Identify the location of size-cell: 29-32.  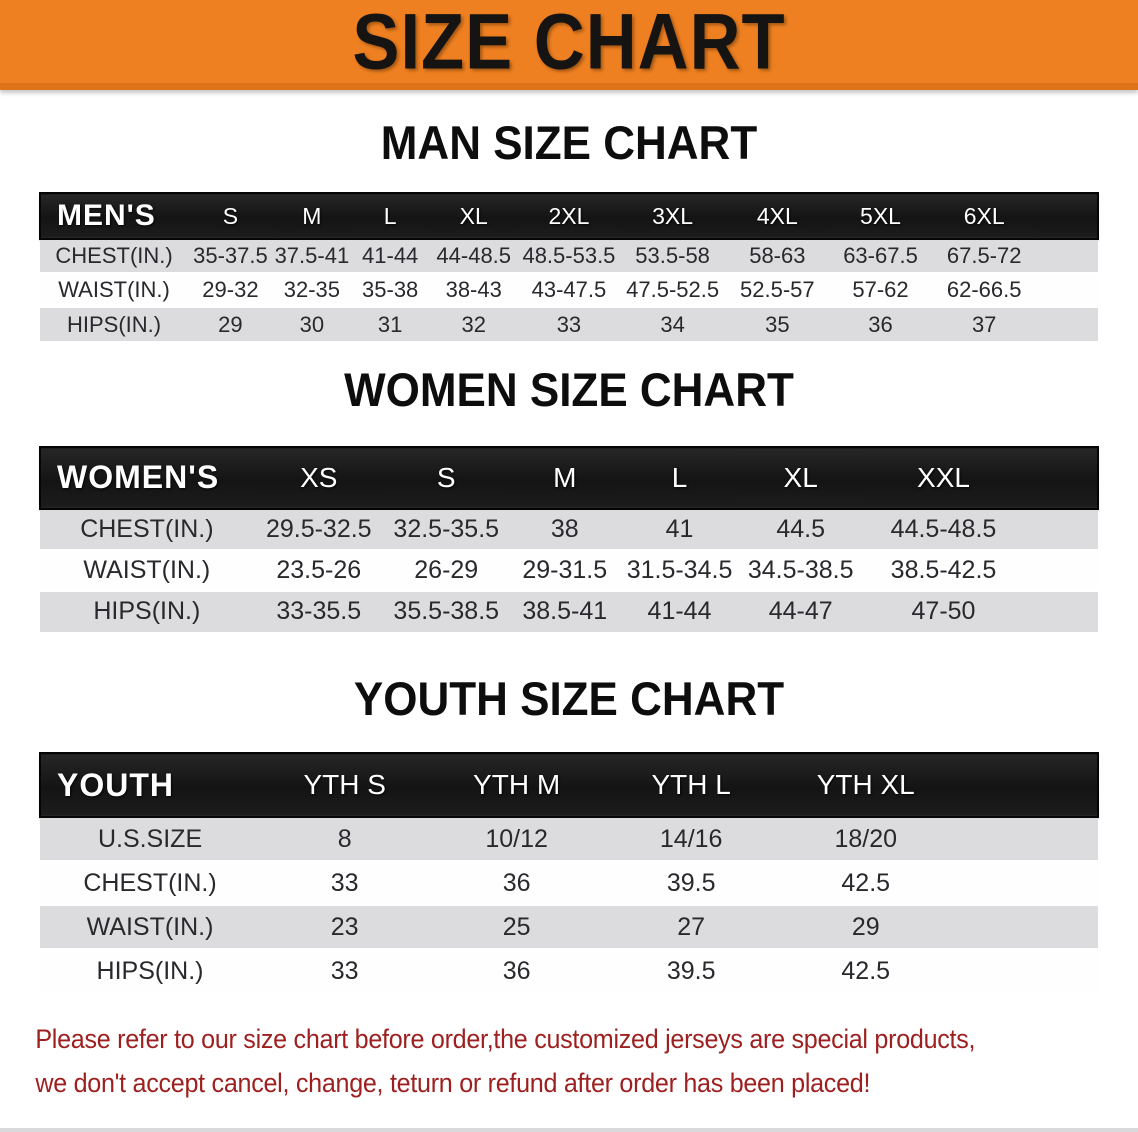
(230, 290).